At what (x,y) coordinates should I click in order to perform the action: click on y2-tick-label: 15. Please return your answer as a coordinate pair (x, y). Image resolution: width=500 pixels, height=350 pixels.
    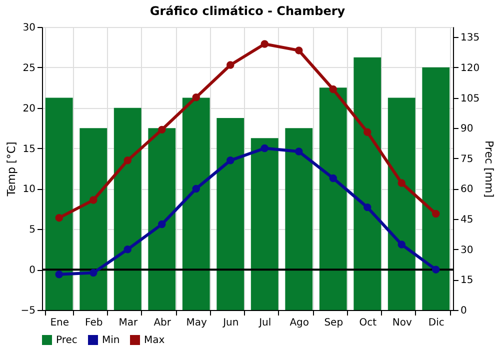
    Looking at the image, I should click on (467, 280).